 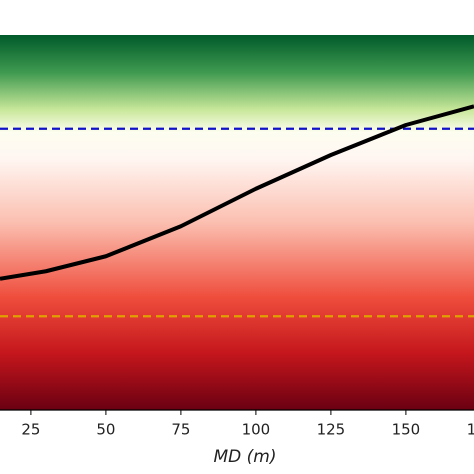 What do you see at coordinates (245, 457) in the screenshot?
I see `x-axis-label: MD (m)` at bounding box center [245, 457].